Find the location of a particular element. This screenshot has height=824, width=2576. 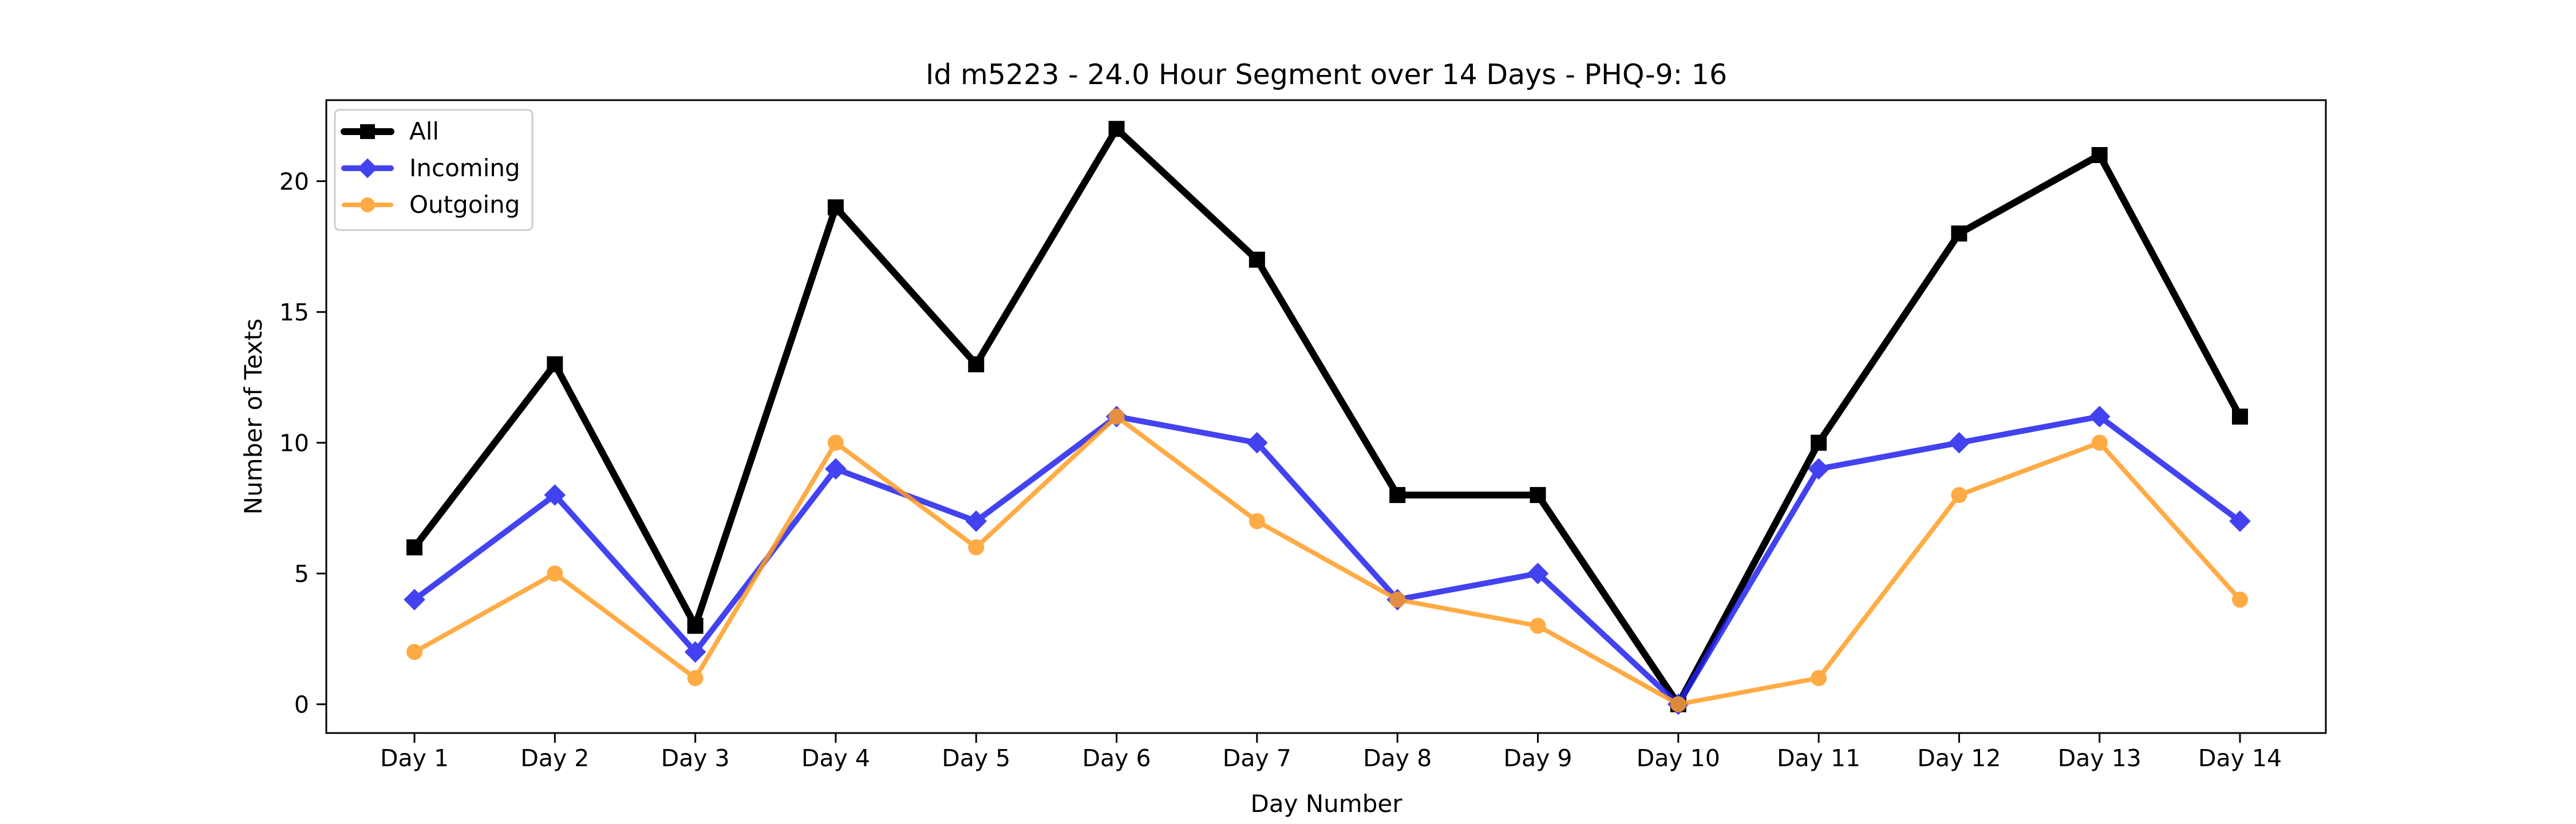

y-tick-label: 5 is located at coordinates (301, 574).